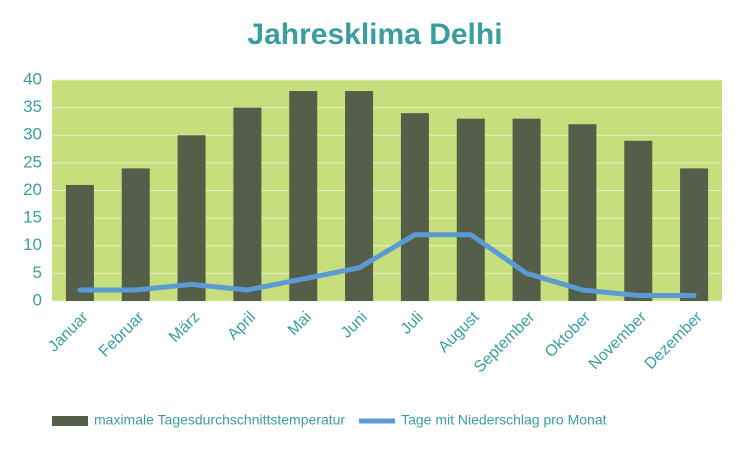 This screenshot has width=750, height=450. I want to click on y-tick-label: 10, so click(32, 244).